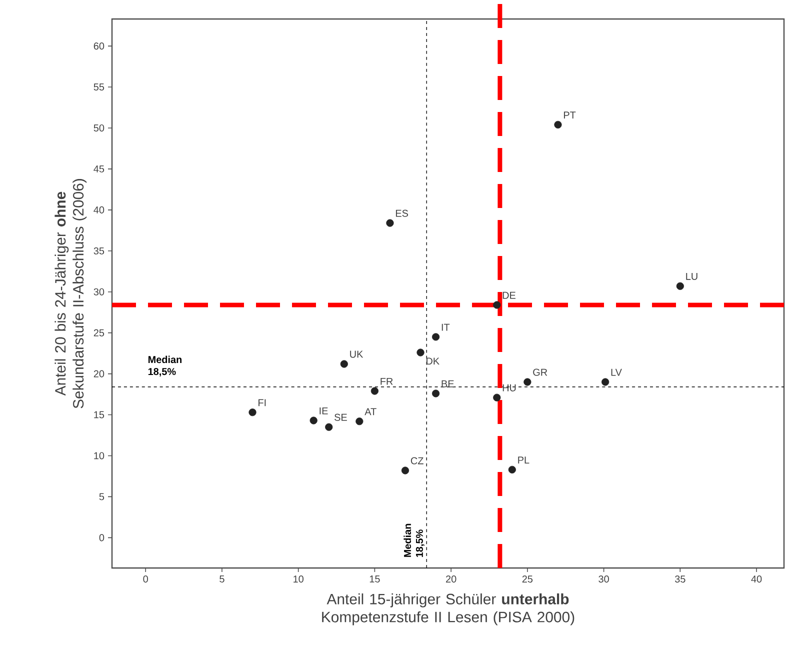 The image size is (786, 654). Describe the element at coordinates (451, 579) in the screenshot. I see `x-tick-label: 20` at that location.